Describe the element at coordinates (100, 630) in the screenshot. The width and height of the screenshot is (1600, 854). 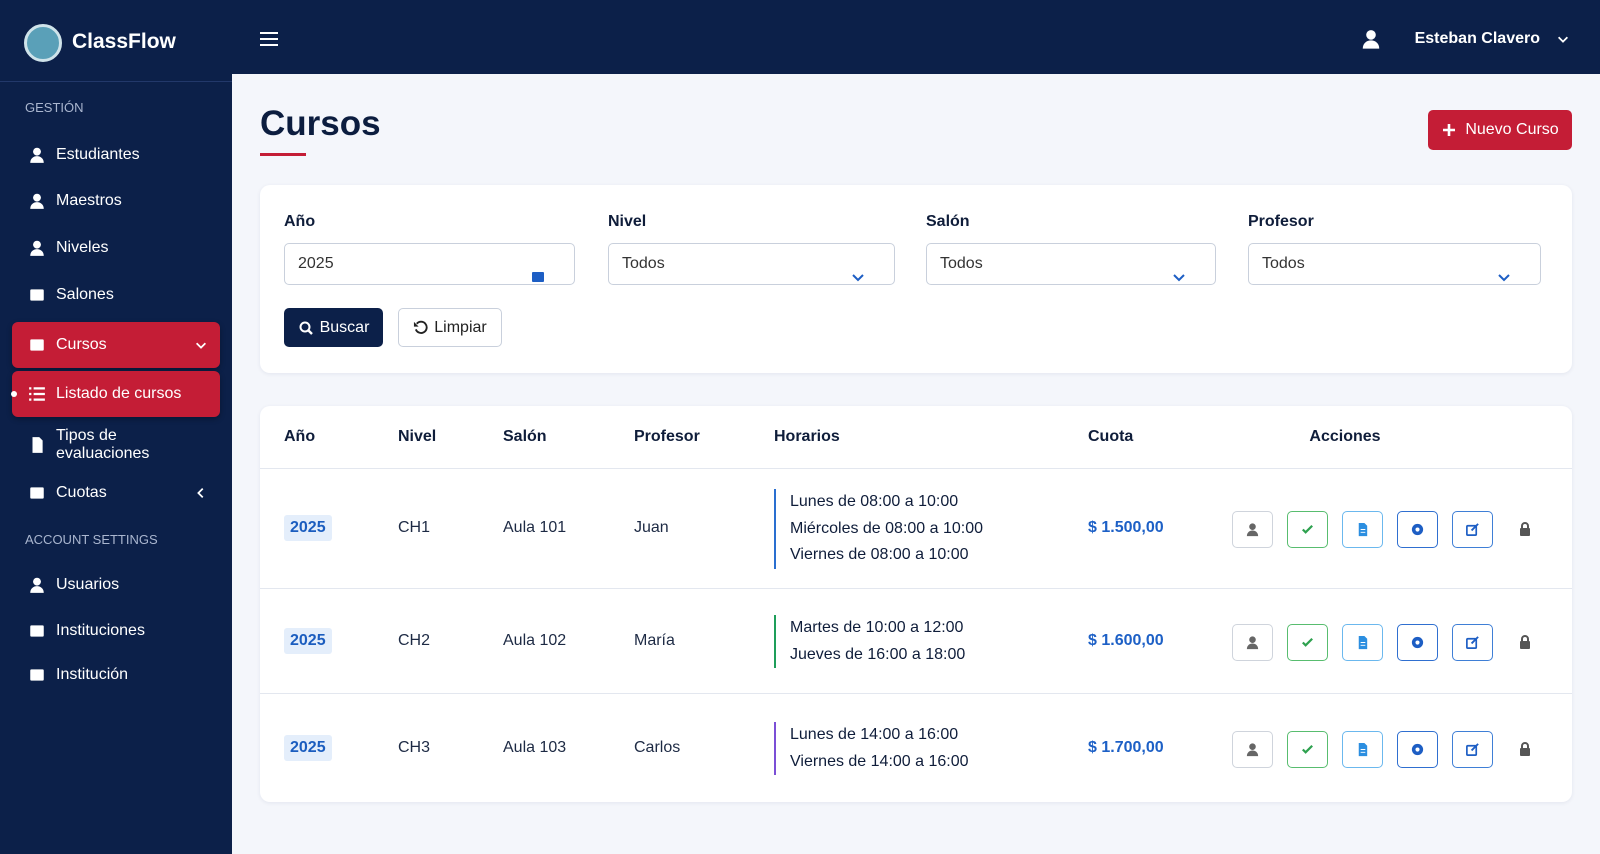
I see `menu-label: Instituciones` at that location.